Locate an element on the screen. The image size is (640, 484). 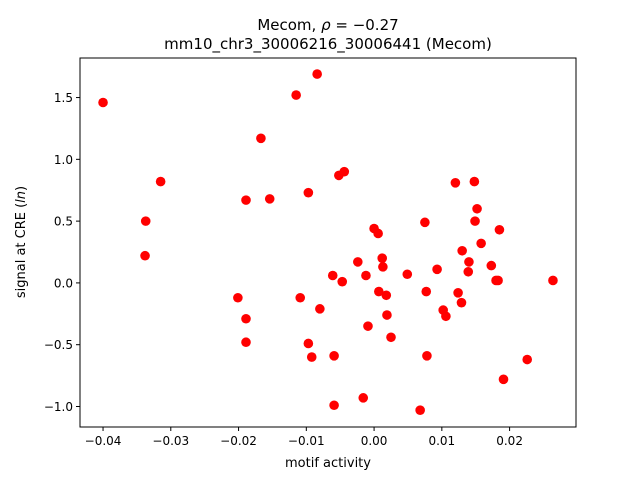
x-tick-label: −0.01 is located at coordinates (306, 441).